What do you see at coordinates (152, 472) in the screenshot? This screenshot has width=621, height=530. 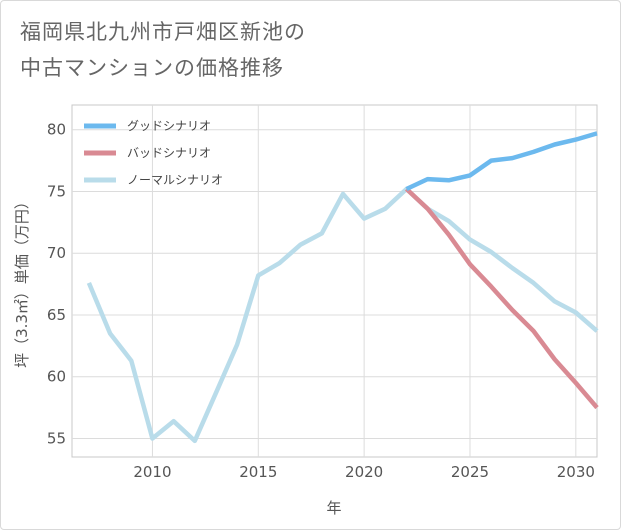 I see `x-tick-label-2010: 2010` at bounding box center [152, 472].